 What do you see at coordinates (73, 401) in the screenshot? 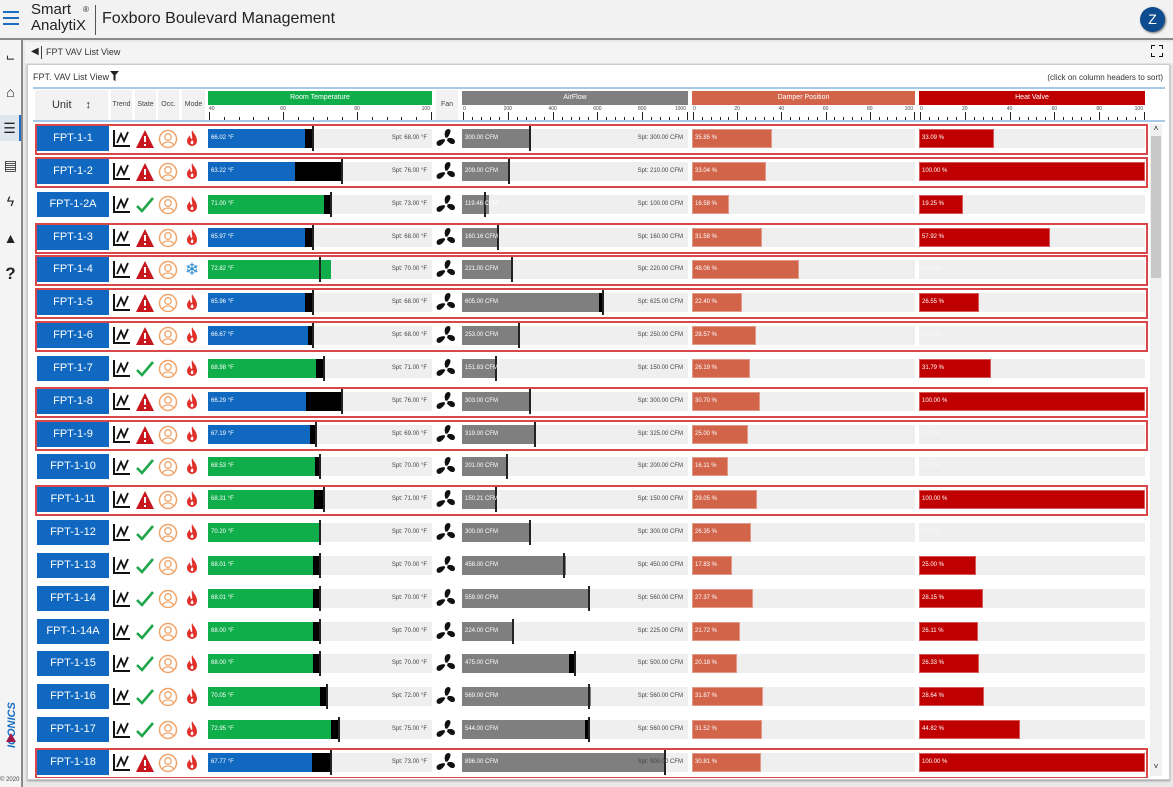
I see `unit-button: FPT-1-8` at bounding box center [73, 401].